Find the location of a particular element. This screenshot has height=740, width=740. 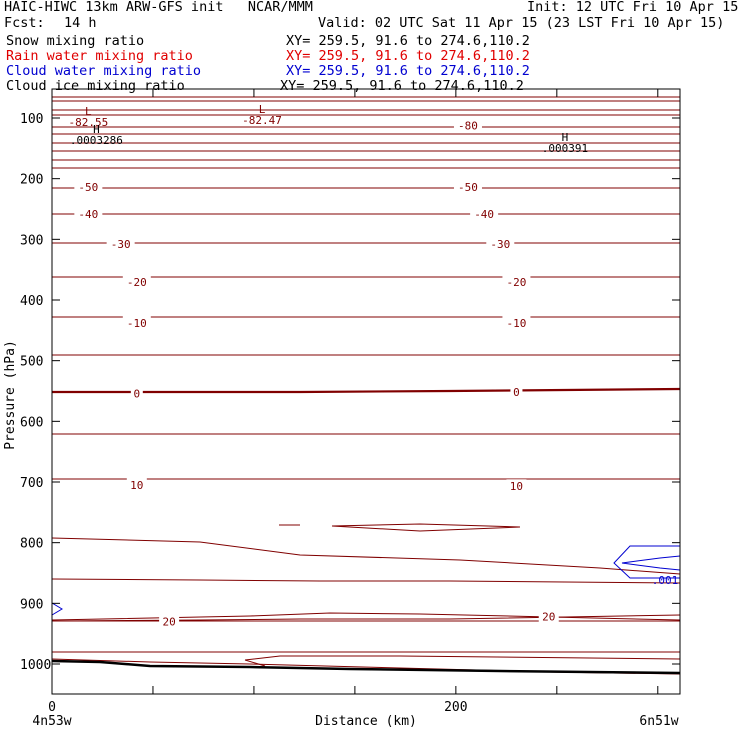

y-tick-label: 700 is located at coordinates (31, 483).